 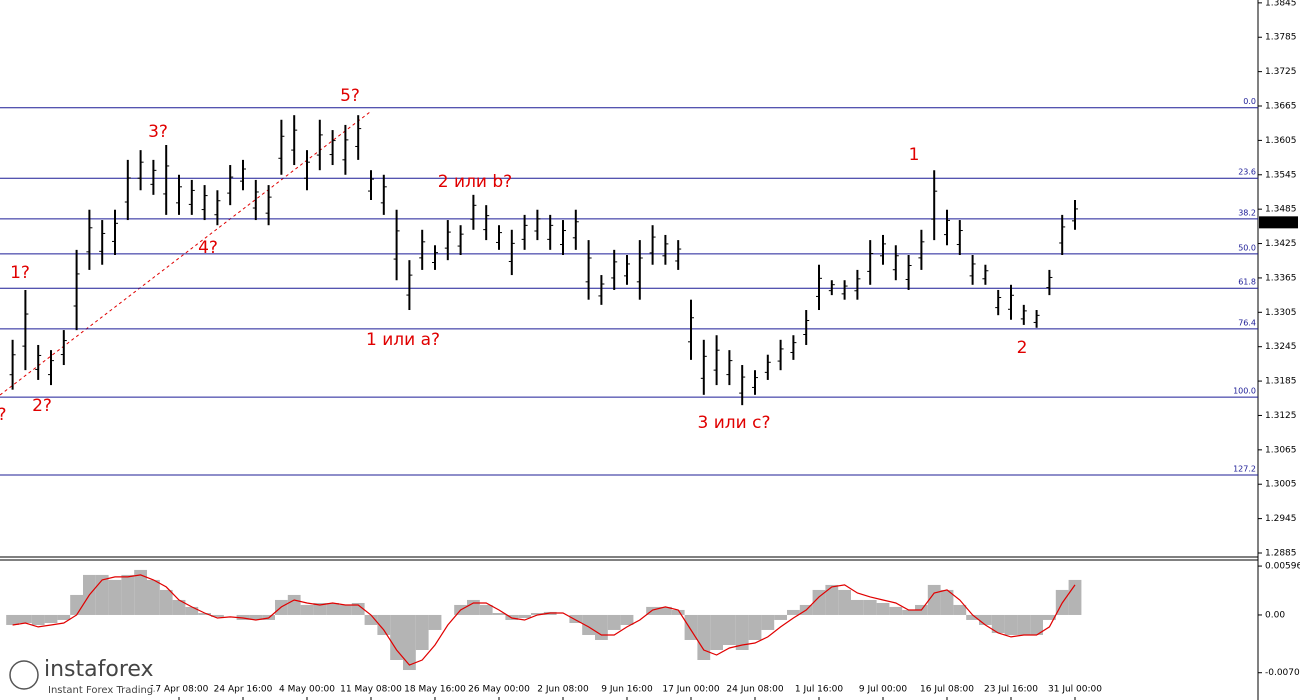 What do you see at coordinates (1282, 673) in the screenshot?
I see `y-tick-label: -0.00704` at bounding box center [1282, 673].